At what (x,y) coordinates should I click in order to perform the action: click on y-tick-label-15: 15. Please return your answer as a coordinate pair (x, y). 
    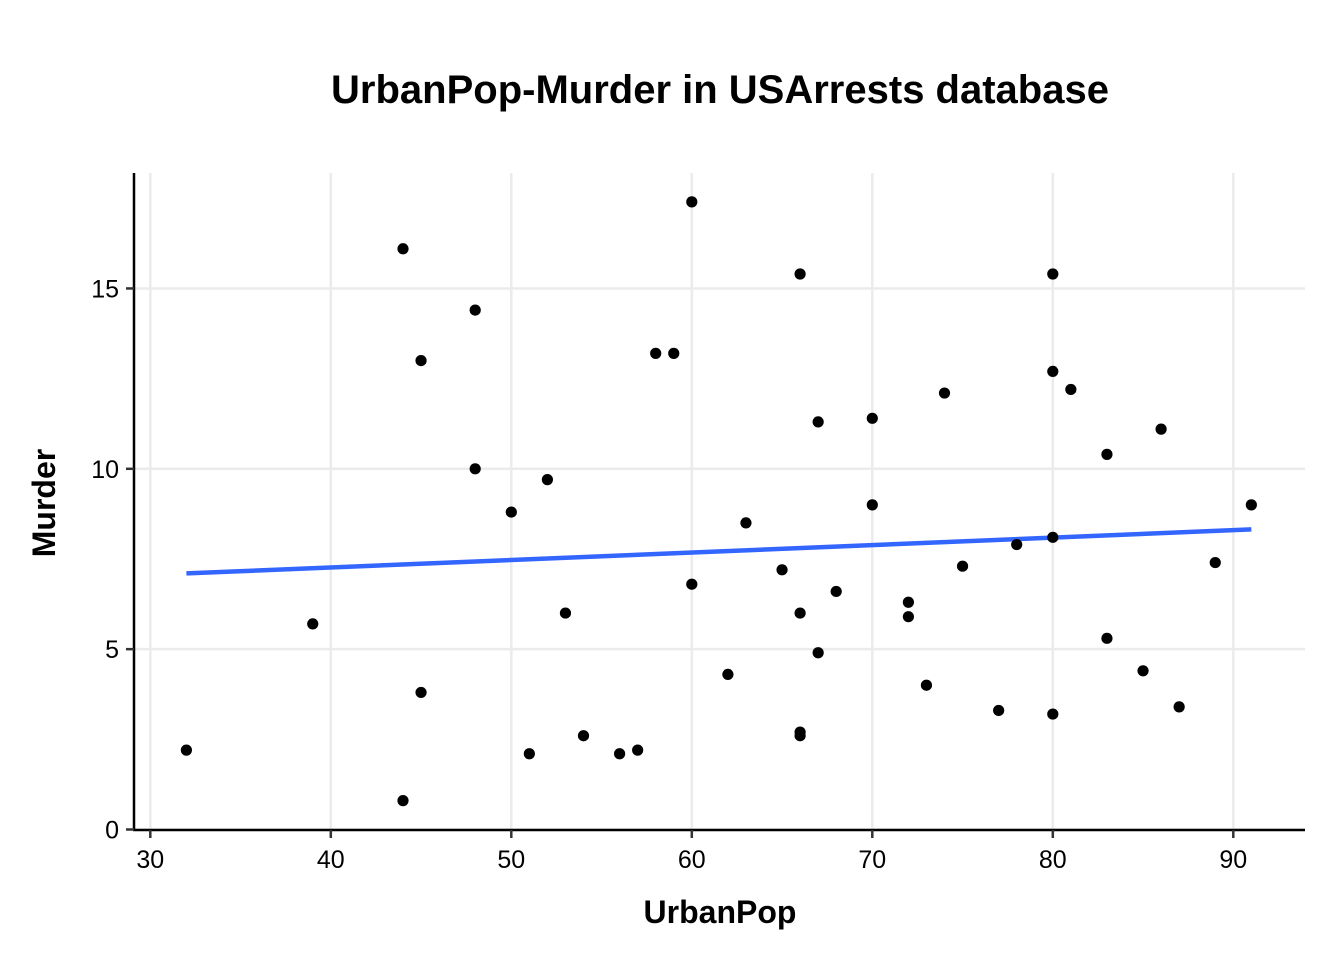
    Looking at the image, I should click on (105, 289).